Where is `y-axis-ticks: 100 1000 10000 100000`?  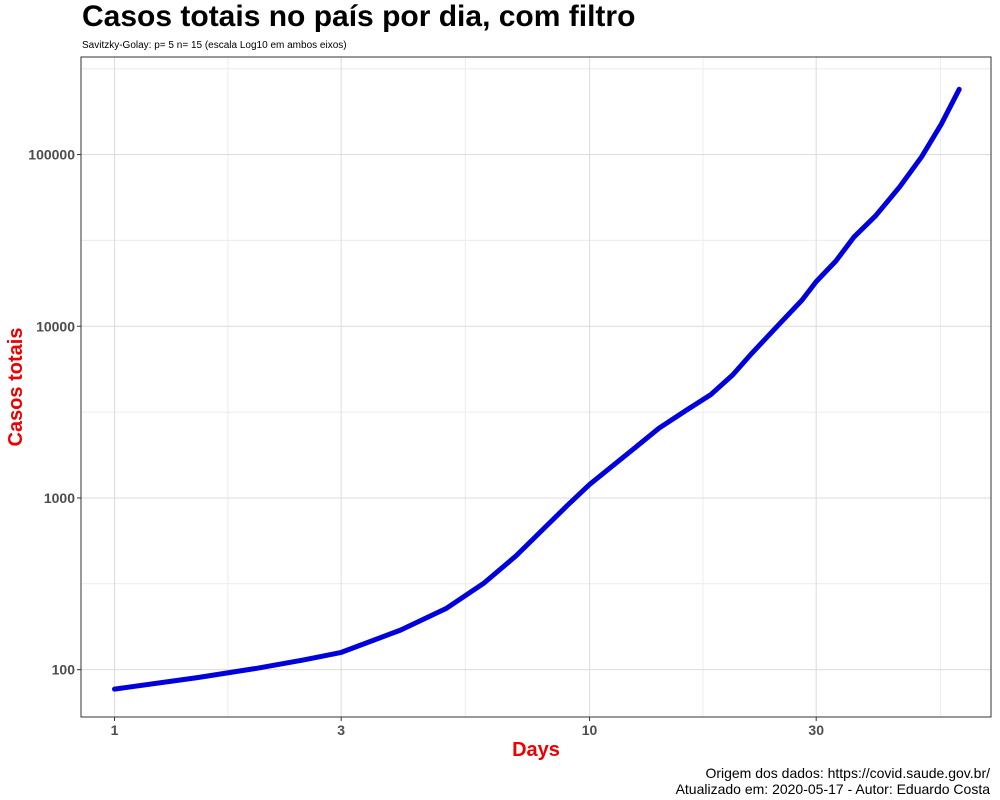 y-axis-ticks: 100 1000 10000 100000 is located at coordinates (54, 412).